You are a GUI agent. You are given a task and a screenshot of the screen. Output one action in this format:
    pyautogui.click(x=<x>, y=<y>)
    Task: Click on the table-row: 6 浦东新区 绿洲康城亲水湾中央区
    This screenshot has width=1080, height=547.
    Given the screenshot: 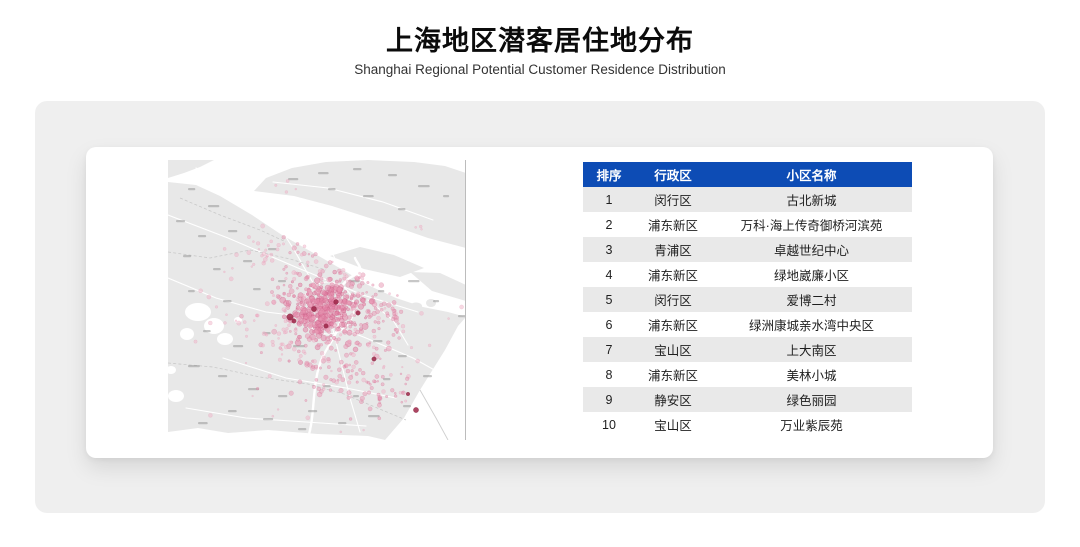 What is the action you would take?
    pyautogui.click(x=747, y=324)
    